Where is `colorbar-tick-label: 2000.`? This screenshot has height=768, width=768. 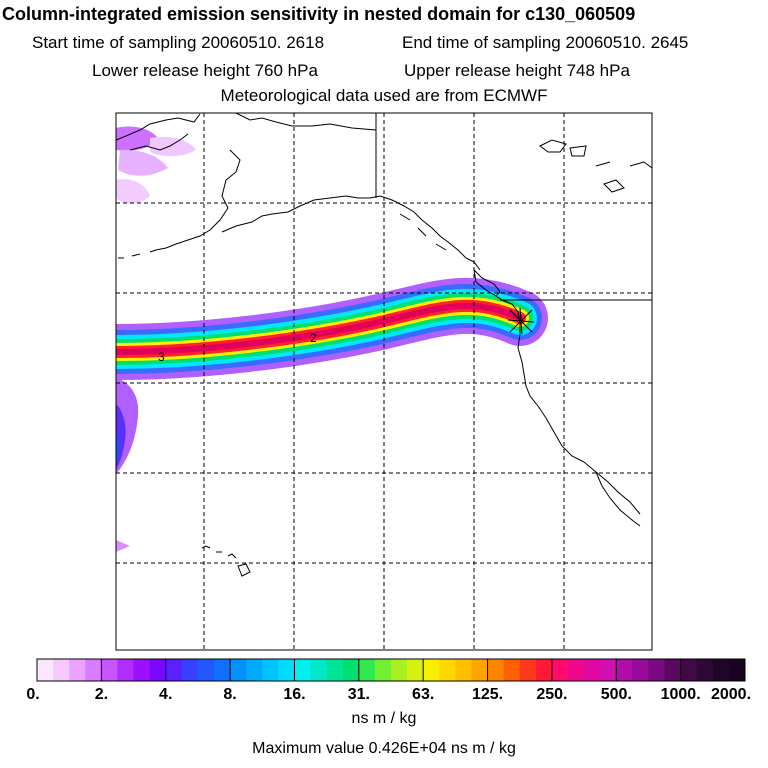 colorbar-tick-label: 2000. is located at coordinates (731, 694).